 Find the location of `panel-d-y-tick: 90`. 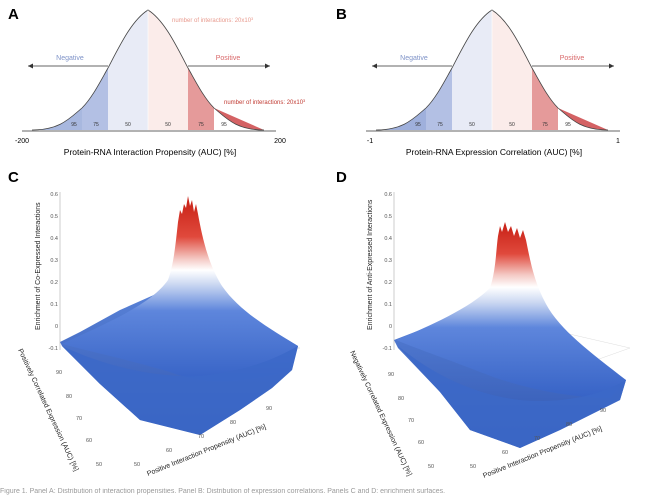

panel-d-y-tick: 90 is located at coordinates (391, 375).